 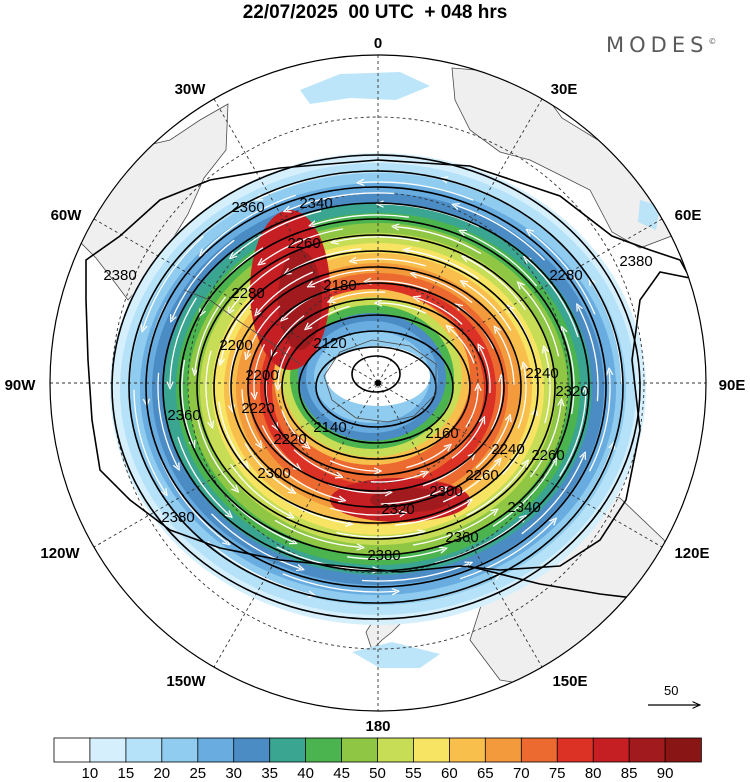 I want to click on modes-logo: MODES©, so click(x=661, y=45).